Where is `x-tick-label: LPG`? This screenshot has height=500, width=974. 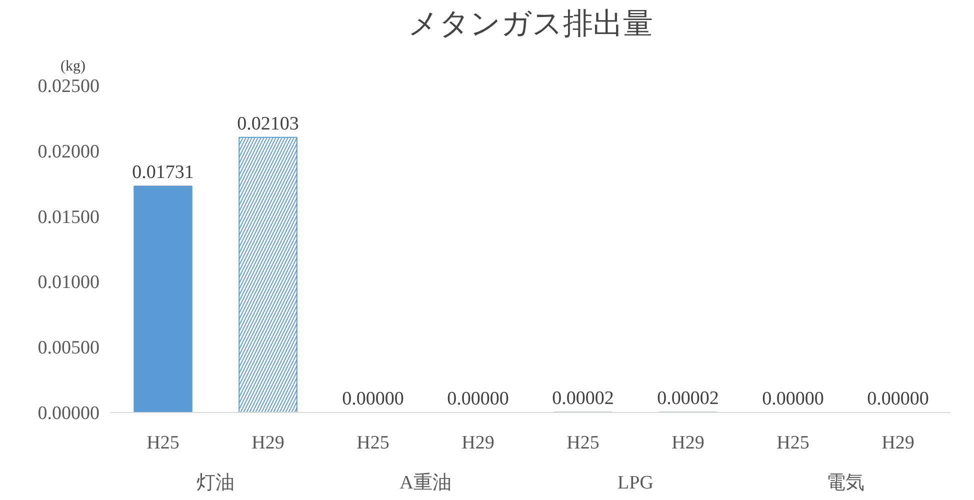 x-tick-label: LPG is located at coordinates (636, 483).